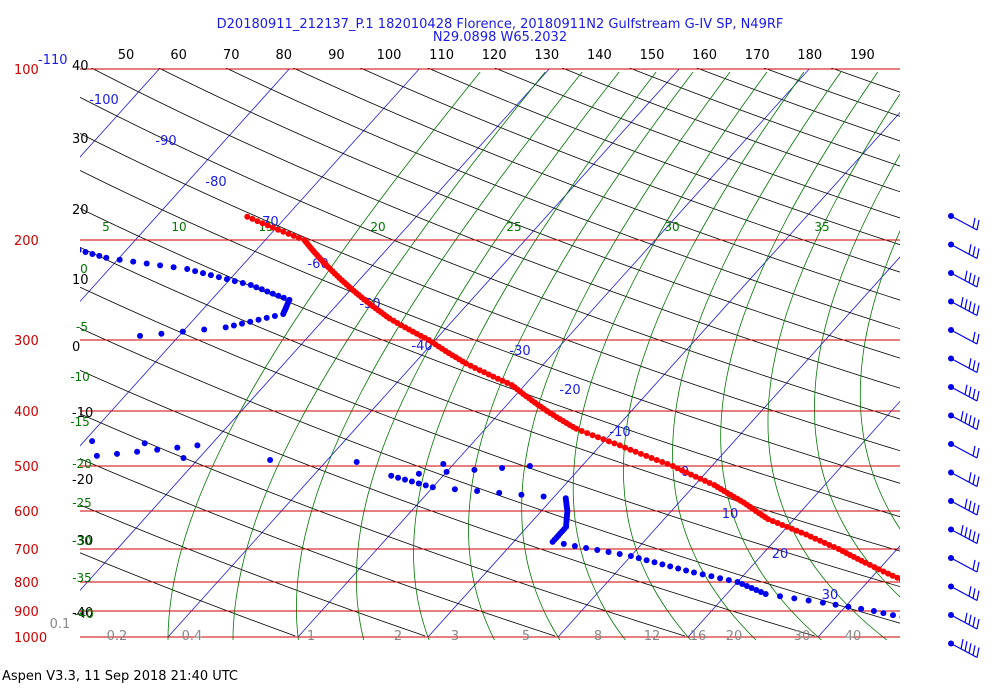 The width and height of the screenshot is (1000, 700). Describe the element at coordinates (652, 55) in the screenshot. I see `top-axis-tick-label: 150` at that location.